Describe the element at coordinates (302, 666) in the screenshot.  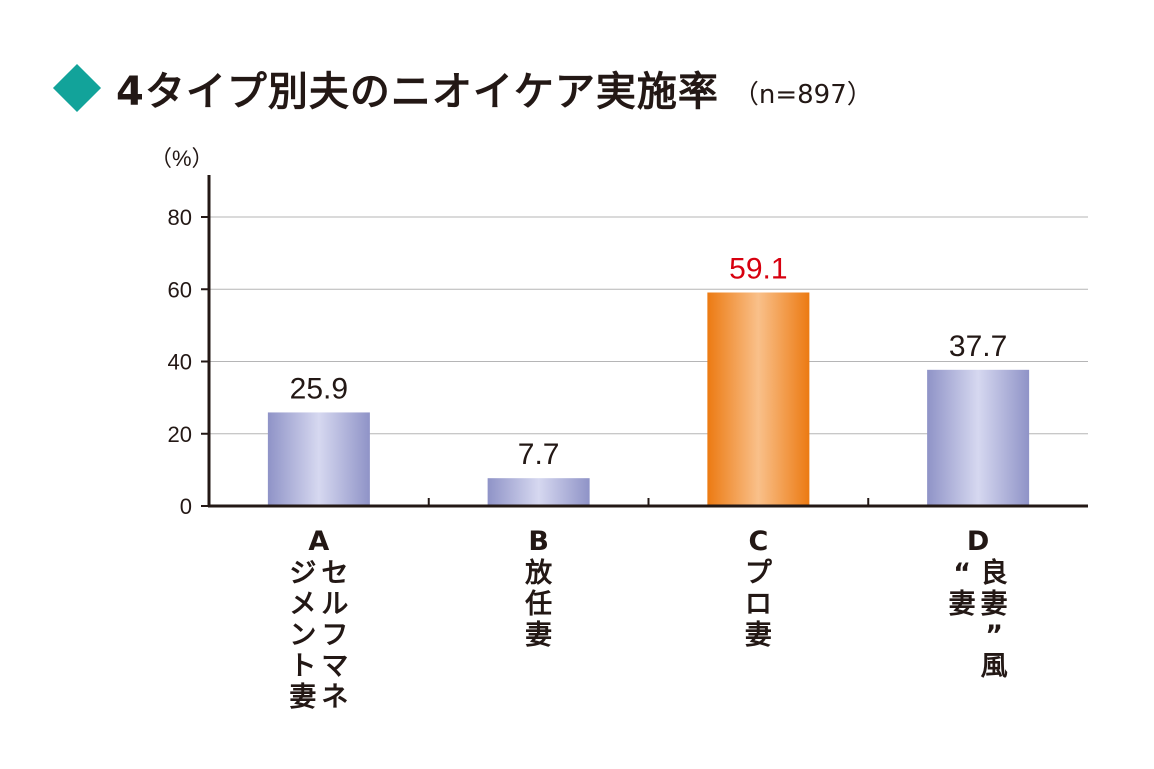
I see `category-label-char: ト` at that location.